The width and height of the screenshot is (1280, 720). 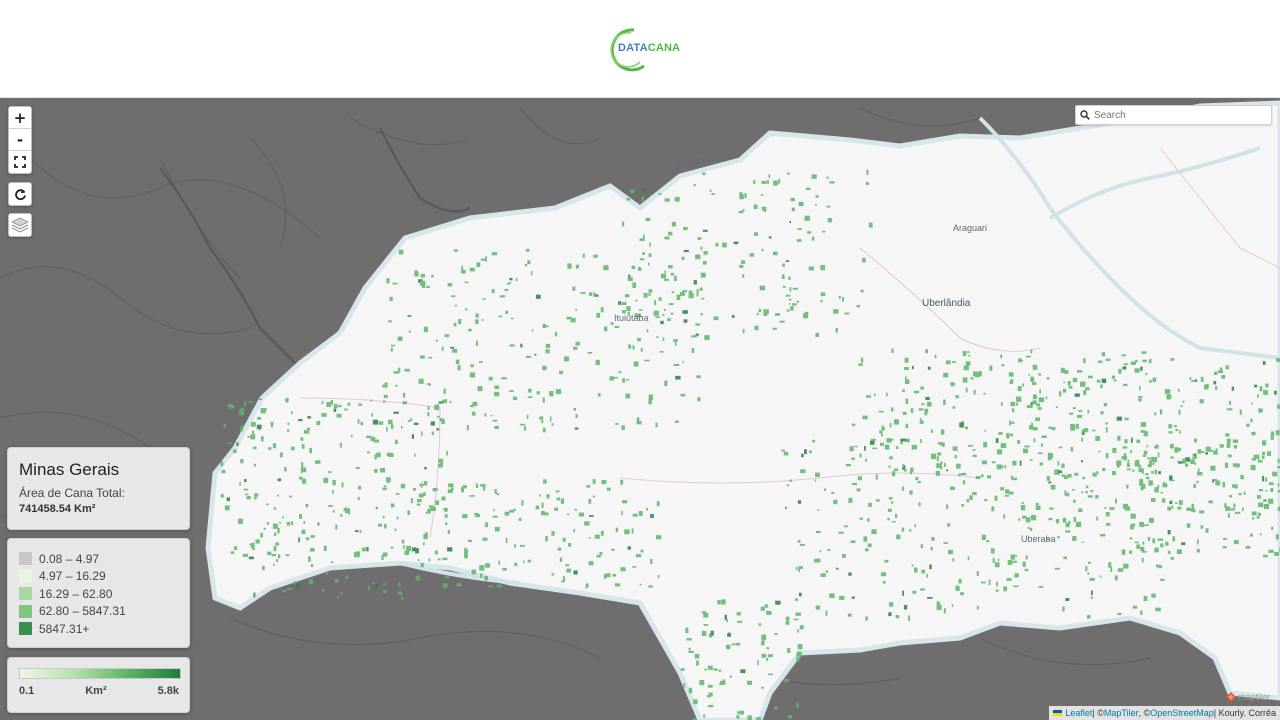 I want to click on zoom-out-button: -, so click(x=20, y=140).